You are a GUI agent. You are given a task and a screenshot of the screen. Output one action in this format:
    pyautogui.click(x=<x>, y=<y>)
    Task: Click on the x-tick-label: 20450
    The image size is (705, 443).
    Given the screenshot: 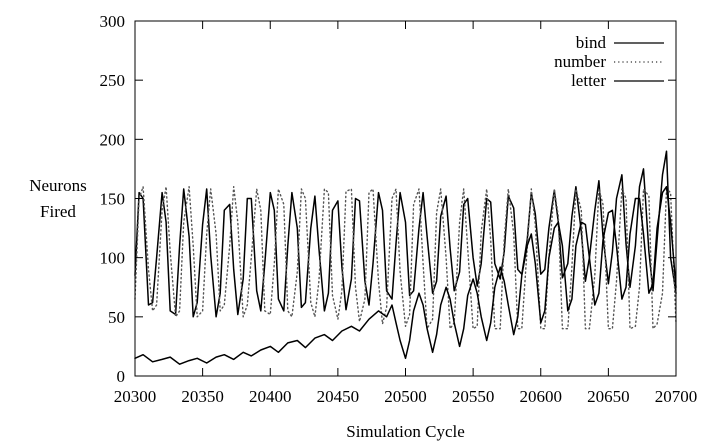 What is the action you would take?
    pyautogui.click(x=338, y=396)
    